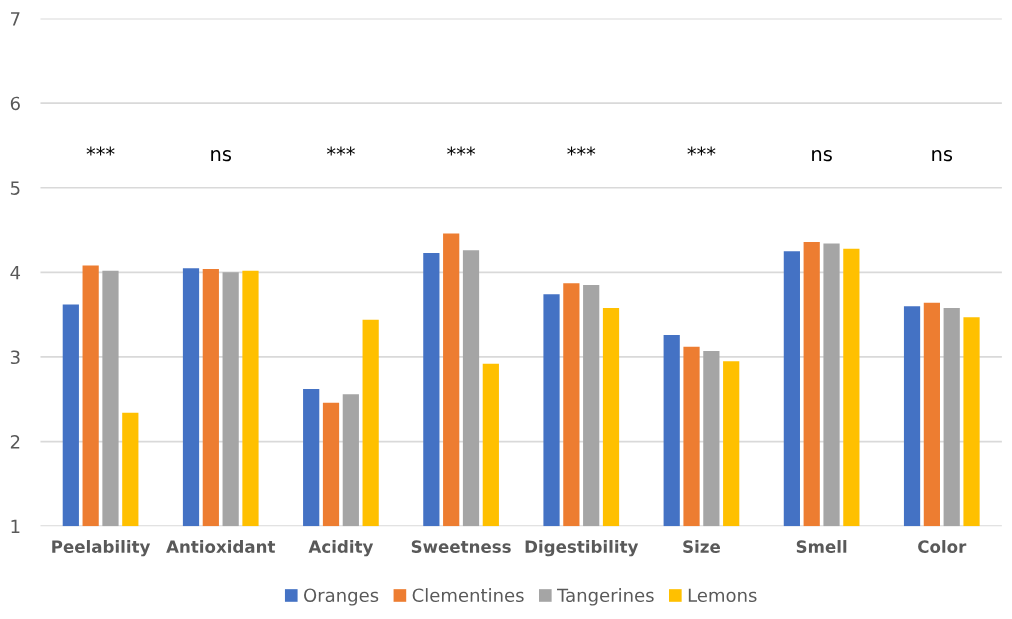 The height and width of the screenshot is (619, 1012). What do you see at coordinates (341, 548) in the screenshot?
I see `x-tick-label: Acidity` at bounding box center [341, 548].